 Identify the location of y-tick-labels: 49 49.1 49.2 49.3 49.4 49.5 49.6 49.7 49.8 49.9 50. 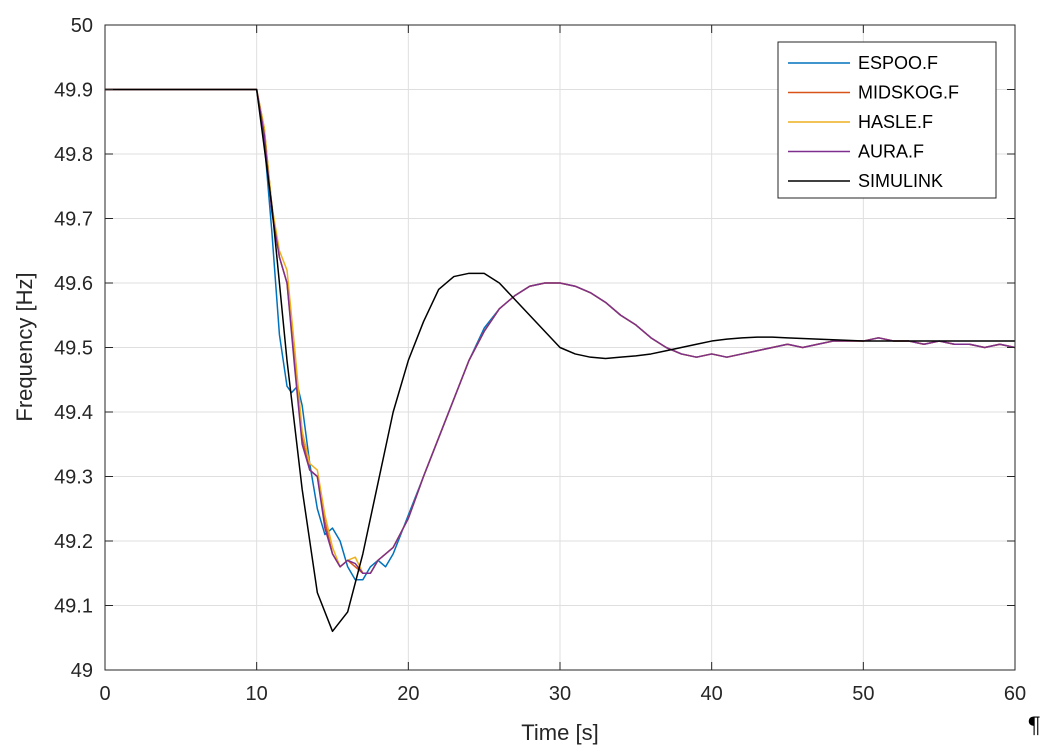
(73, 348).